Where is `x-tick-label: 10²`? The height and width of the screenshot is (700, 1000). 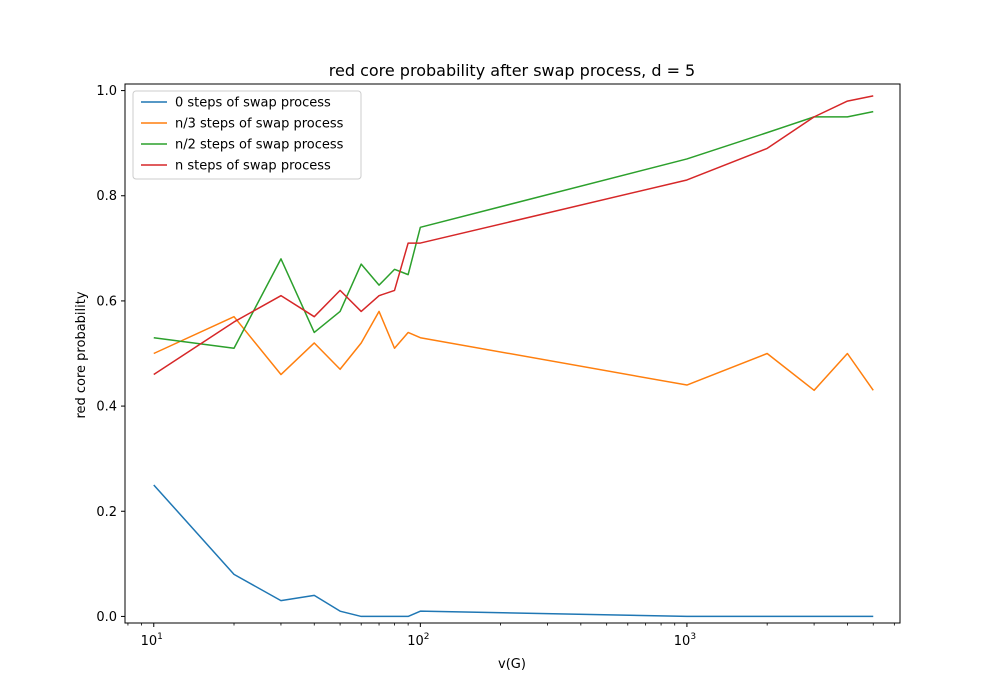
x-tick-label: 10² is located at coordinates (418, 640).